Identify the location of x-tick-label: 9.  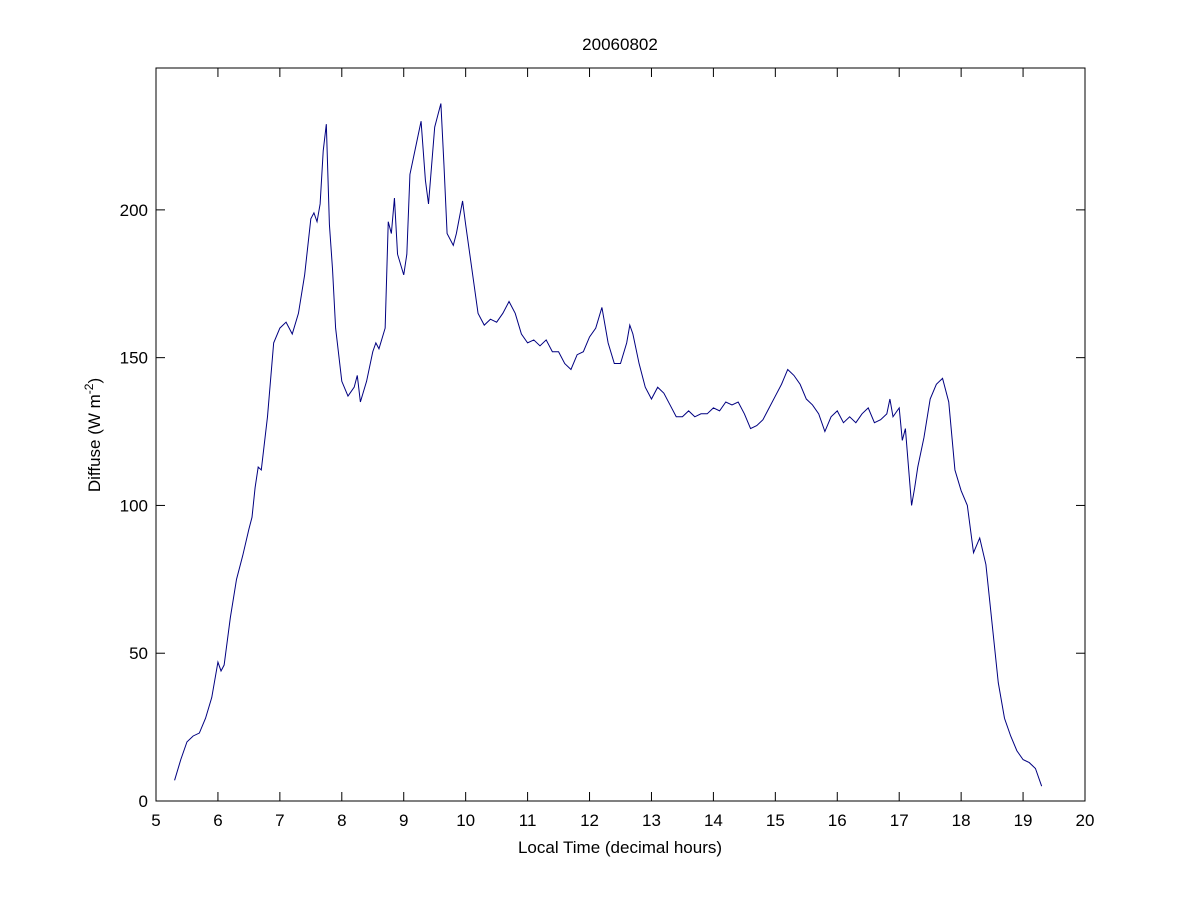
(403, 820).